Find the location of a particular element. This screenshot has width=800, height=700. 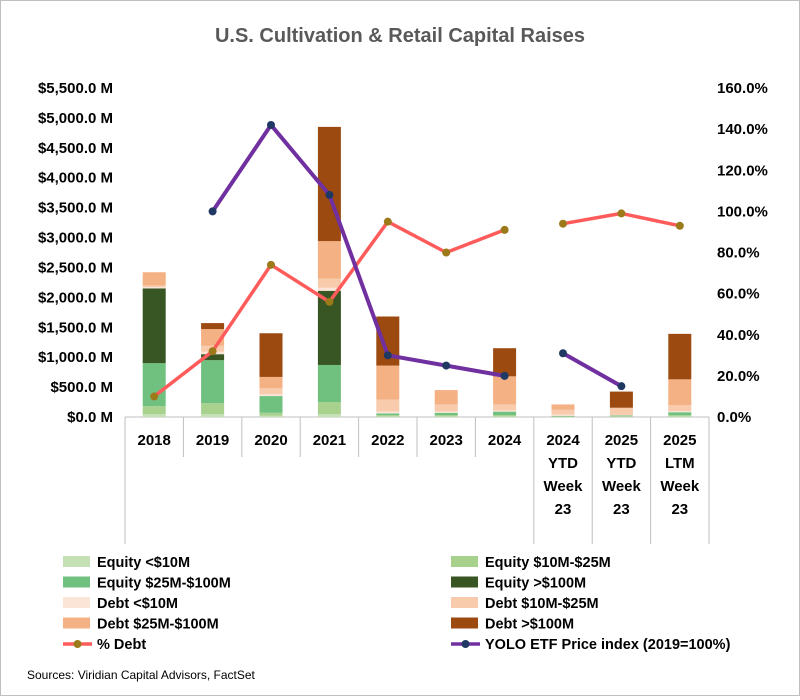

legend-label: % Debt is located at coordinates (121, 645).